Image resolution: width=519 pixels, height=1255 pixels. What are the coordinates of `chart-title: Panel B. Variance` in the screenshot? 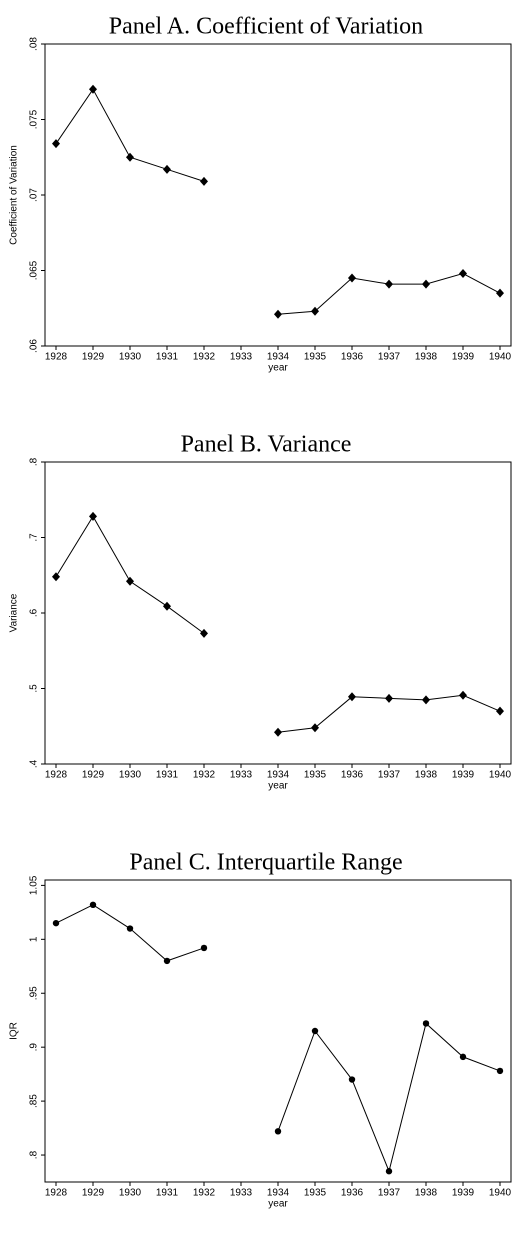 It's located at (266, 445).